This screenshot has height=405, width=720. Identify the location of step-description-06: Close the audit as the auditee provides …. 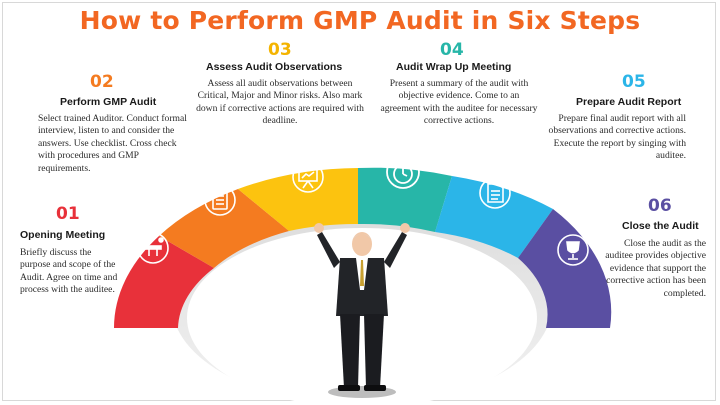
(655, 268).